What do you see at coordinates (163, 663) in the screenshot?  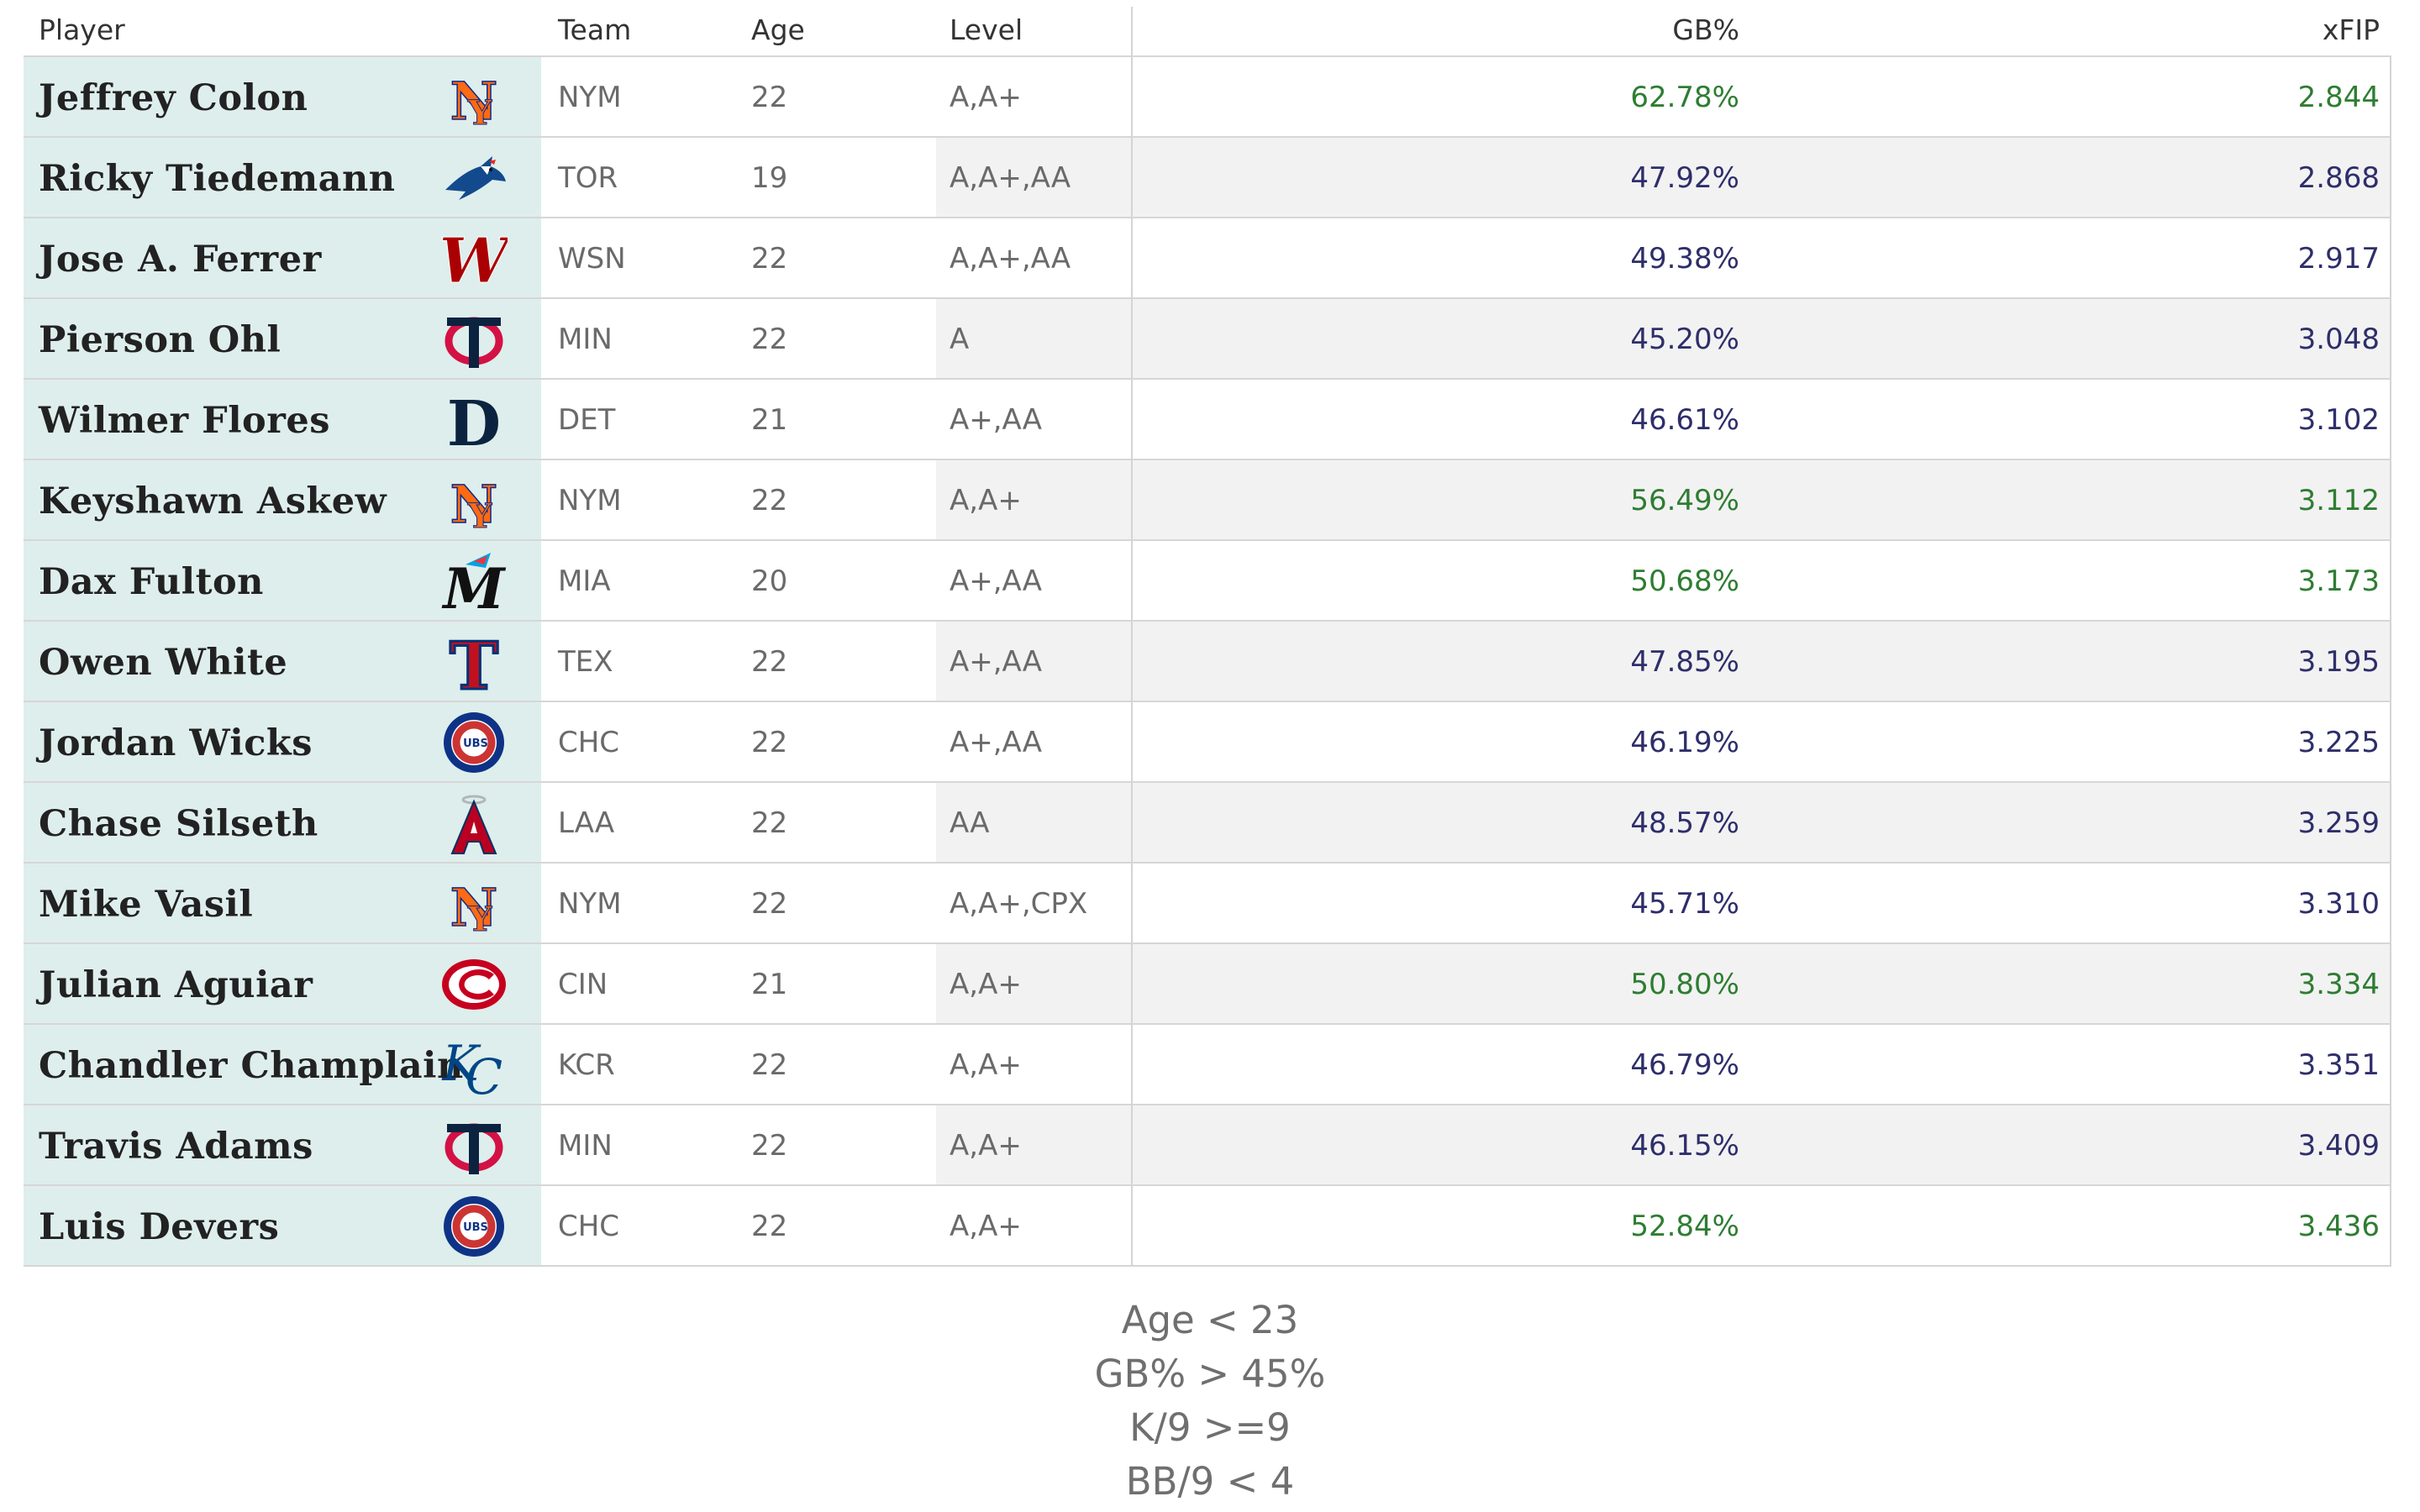 I see `player-name: Owen White` at bounding box center [163, 663].